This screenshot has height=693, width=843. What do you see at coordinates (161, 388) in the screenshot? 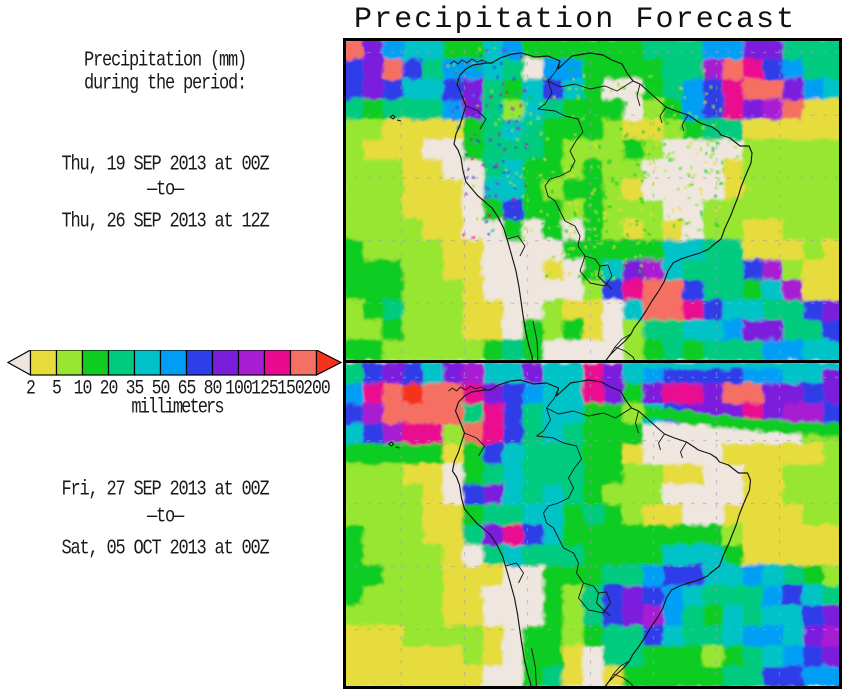
I see `svg-text: 50` at bounding box center [161, 388].